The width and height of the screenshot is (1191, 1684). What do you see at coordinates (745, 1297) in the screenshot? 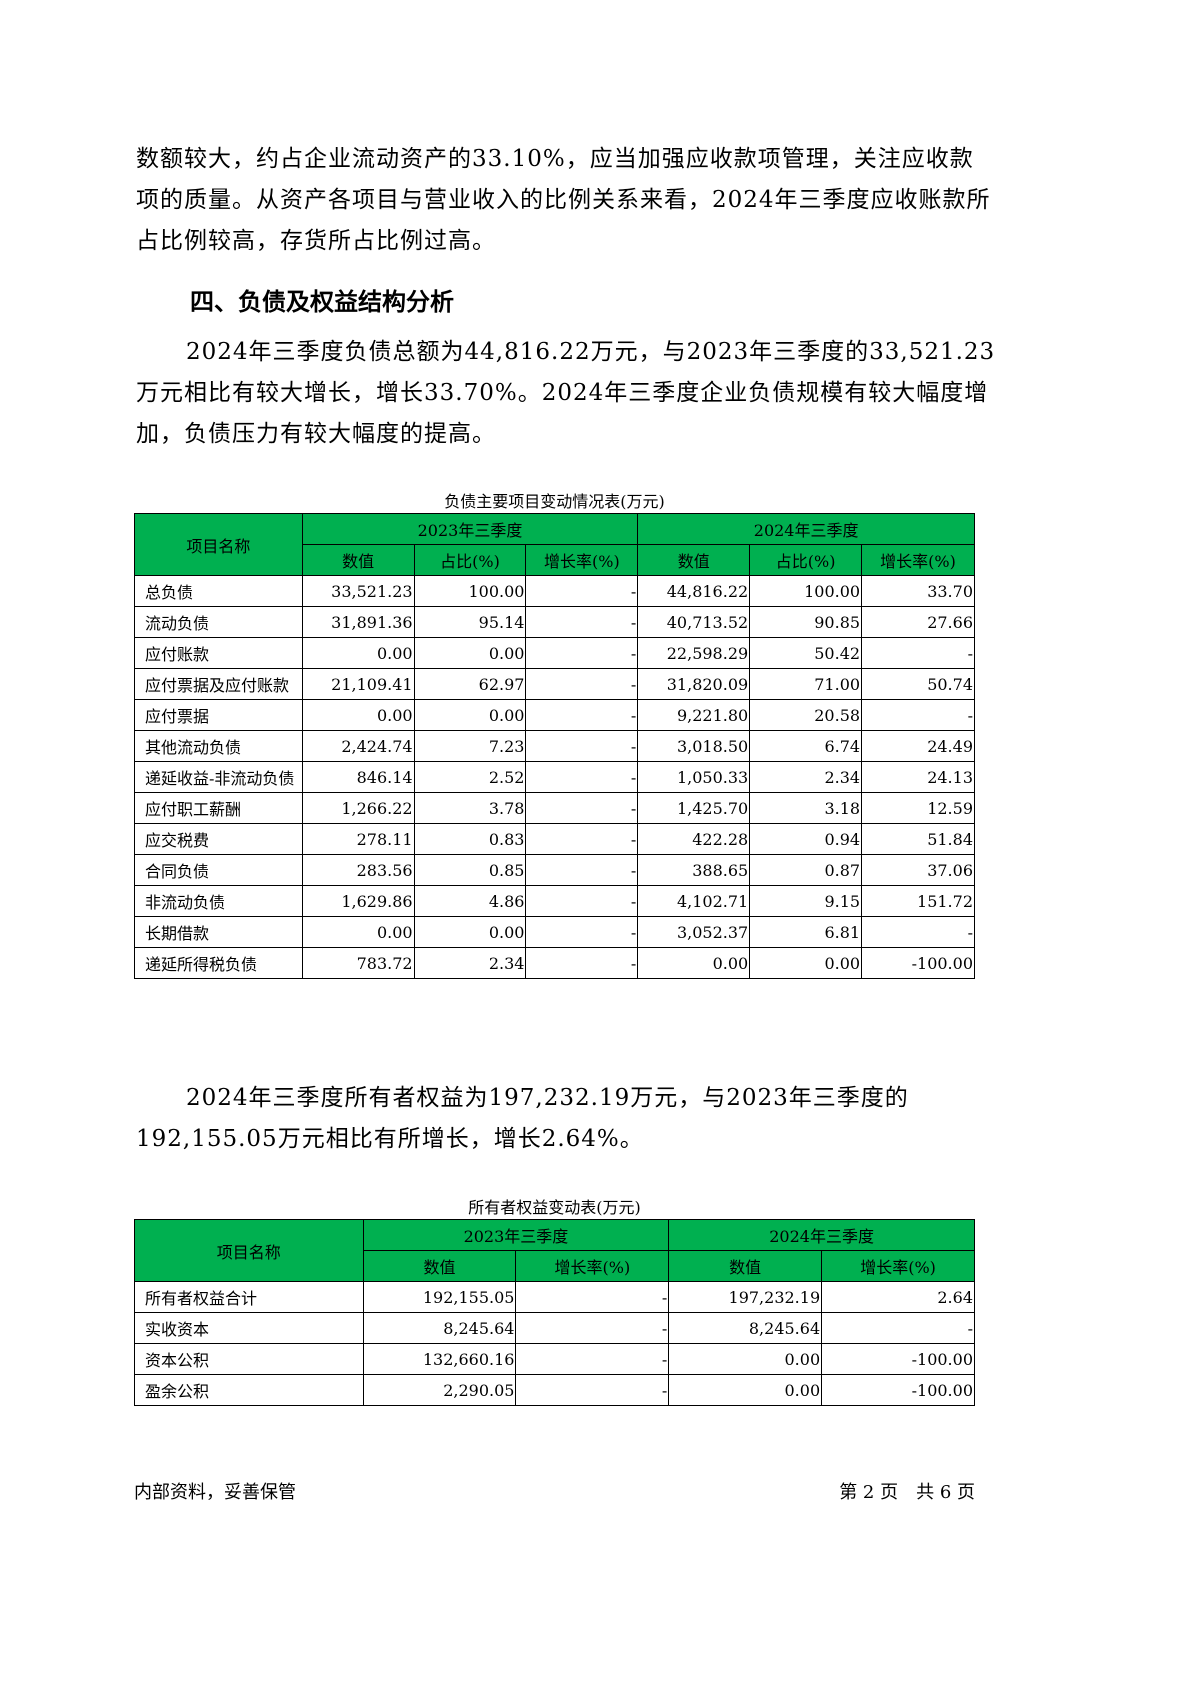
I see `cell-value: 197,232.19` at bounding box center [745, 1297].